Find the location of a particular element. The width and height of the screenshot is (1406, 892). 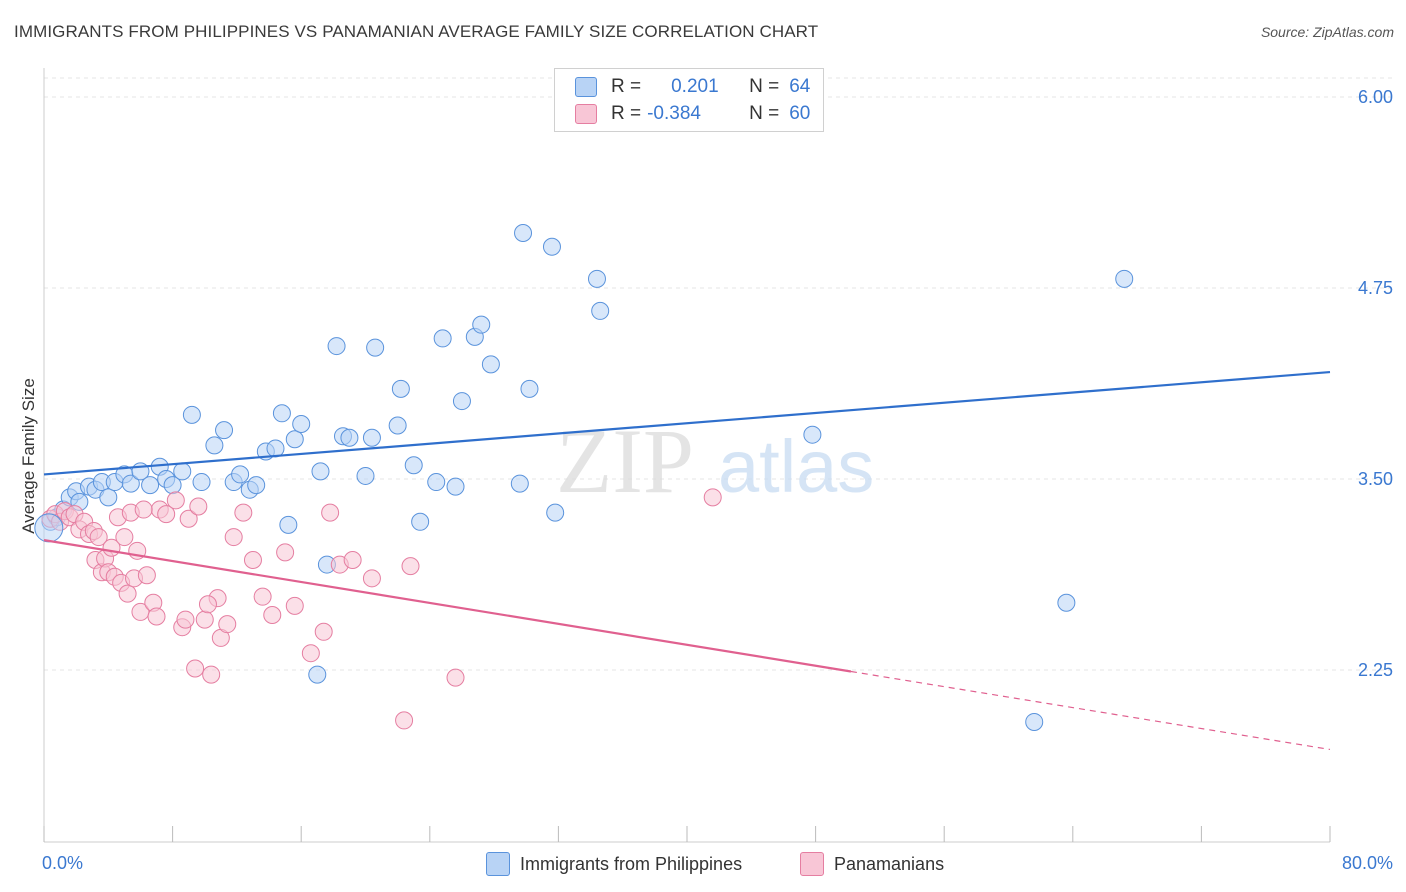

legend-row-panamanians: R = -0.384 N = 60 is located at coordinates (692, 114).